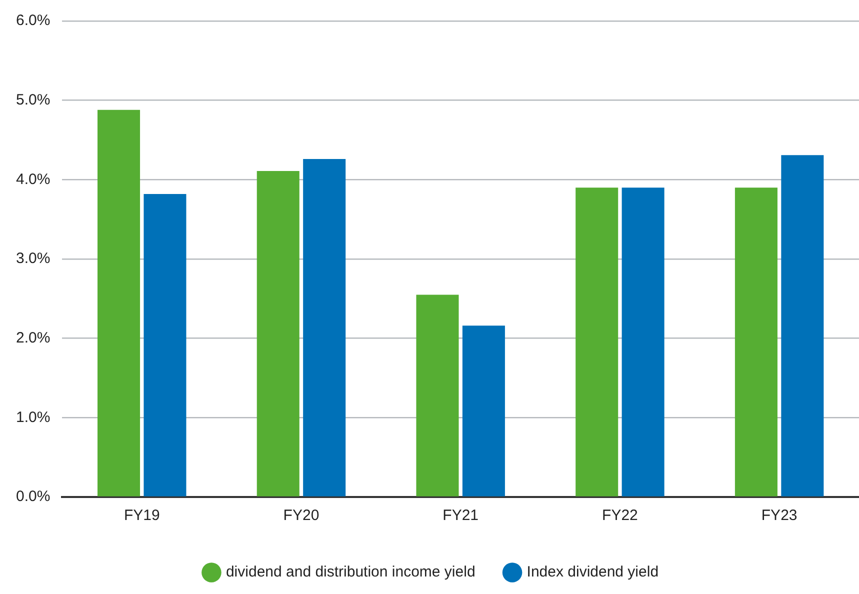 The image size is (859, 594). I want to click on y-tick-label: 4.0%, so click(33, 179).